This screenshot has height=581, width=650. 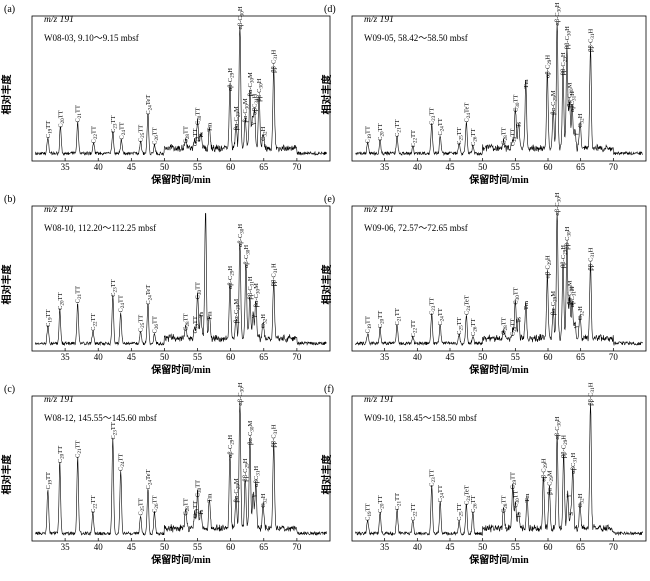 What do you see at coordinates (10, 199) in the screenshot?
I see `panel-label: (b)` at bounding box center [10, 199].